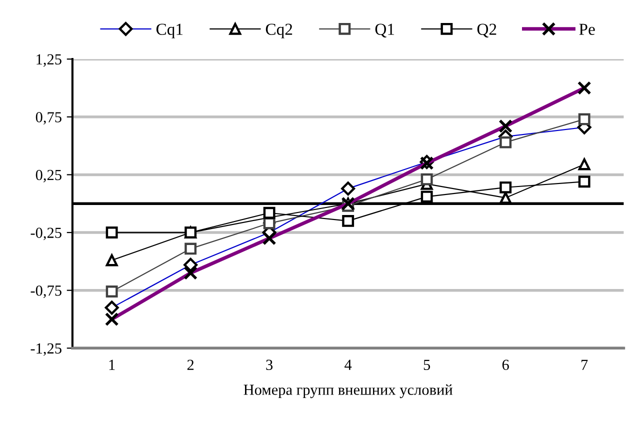 This screenshot has width=630, height=422. I want to click on legend-label: Cq1, so click(169, 31).